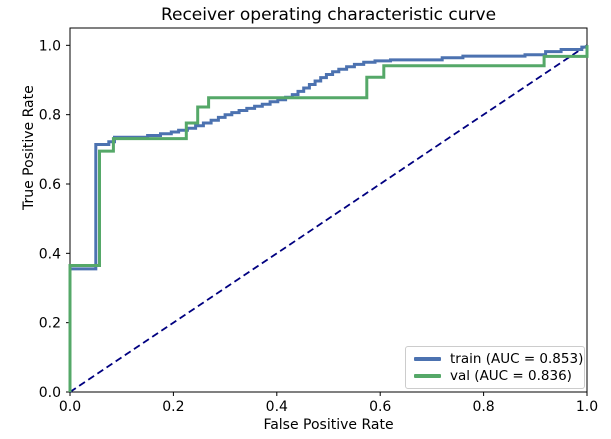 This screenshot has width=611, height=439. I want to click on legend-entry-val: val (AUC = 0.836), so click(495, 376).